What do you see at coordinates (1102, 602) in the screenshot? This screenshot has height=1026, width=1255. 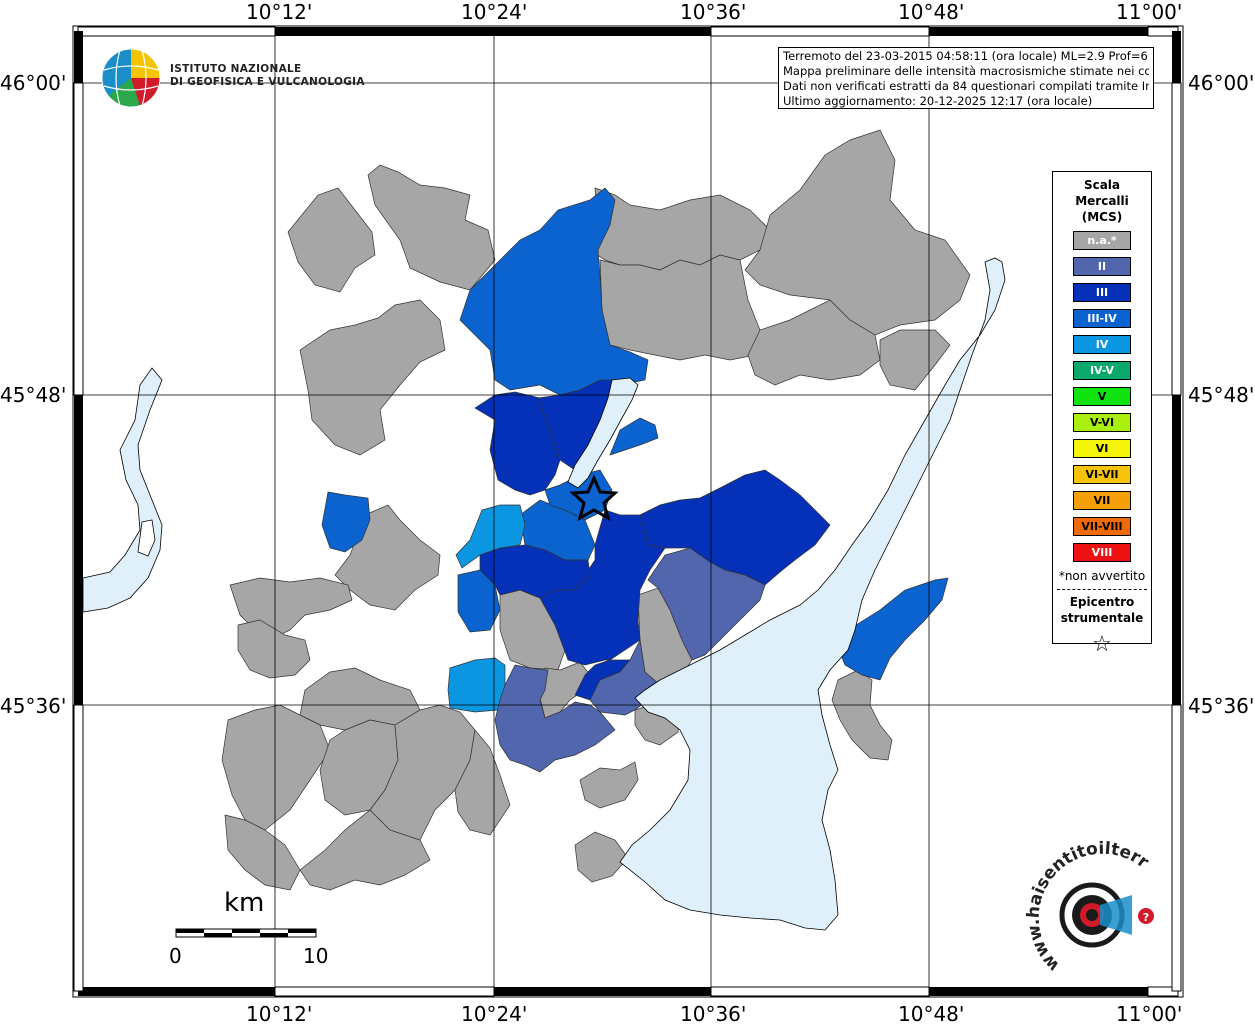 I see `legend-epicentro-line: Epicentro` at bounding box center [1102, 602].